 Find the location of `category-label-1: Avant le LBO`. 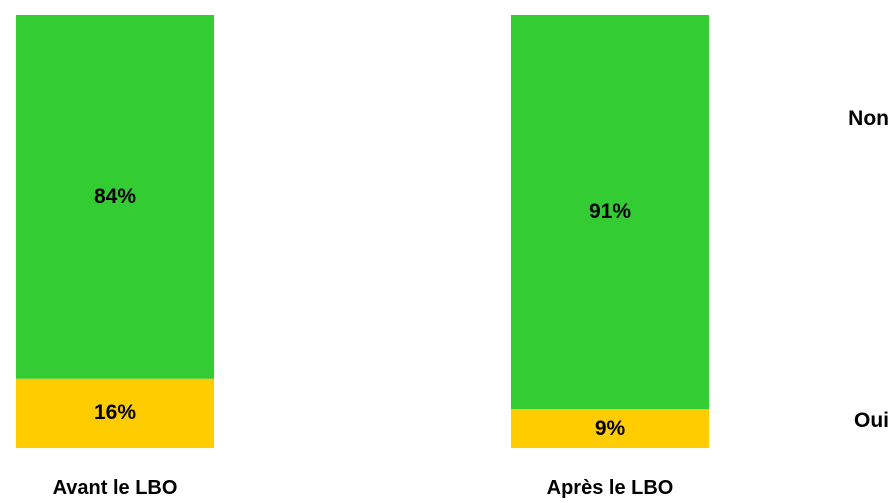

category-label-1: Avant le LBO is located at coordinates (115, 488).